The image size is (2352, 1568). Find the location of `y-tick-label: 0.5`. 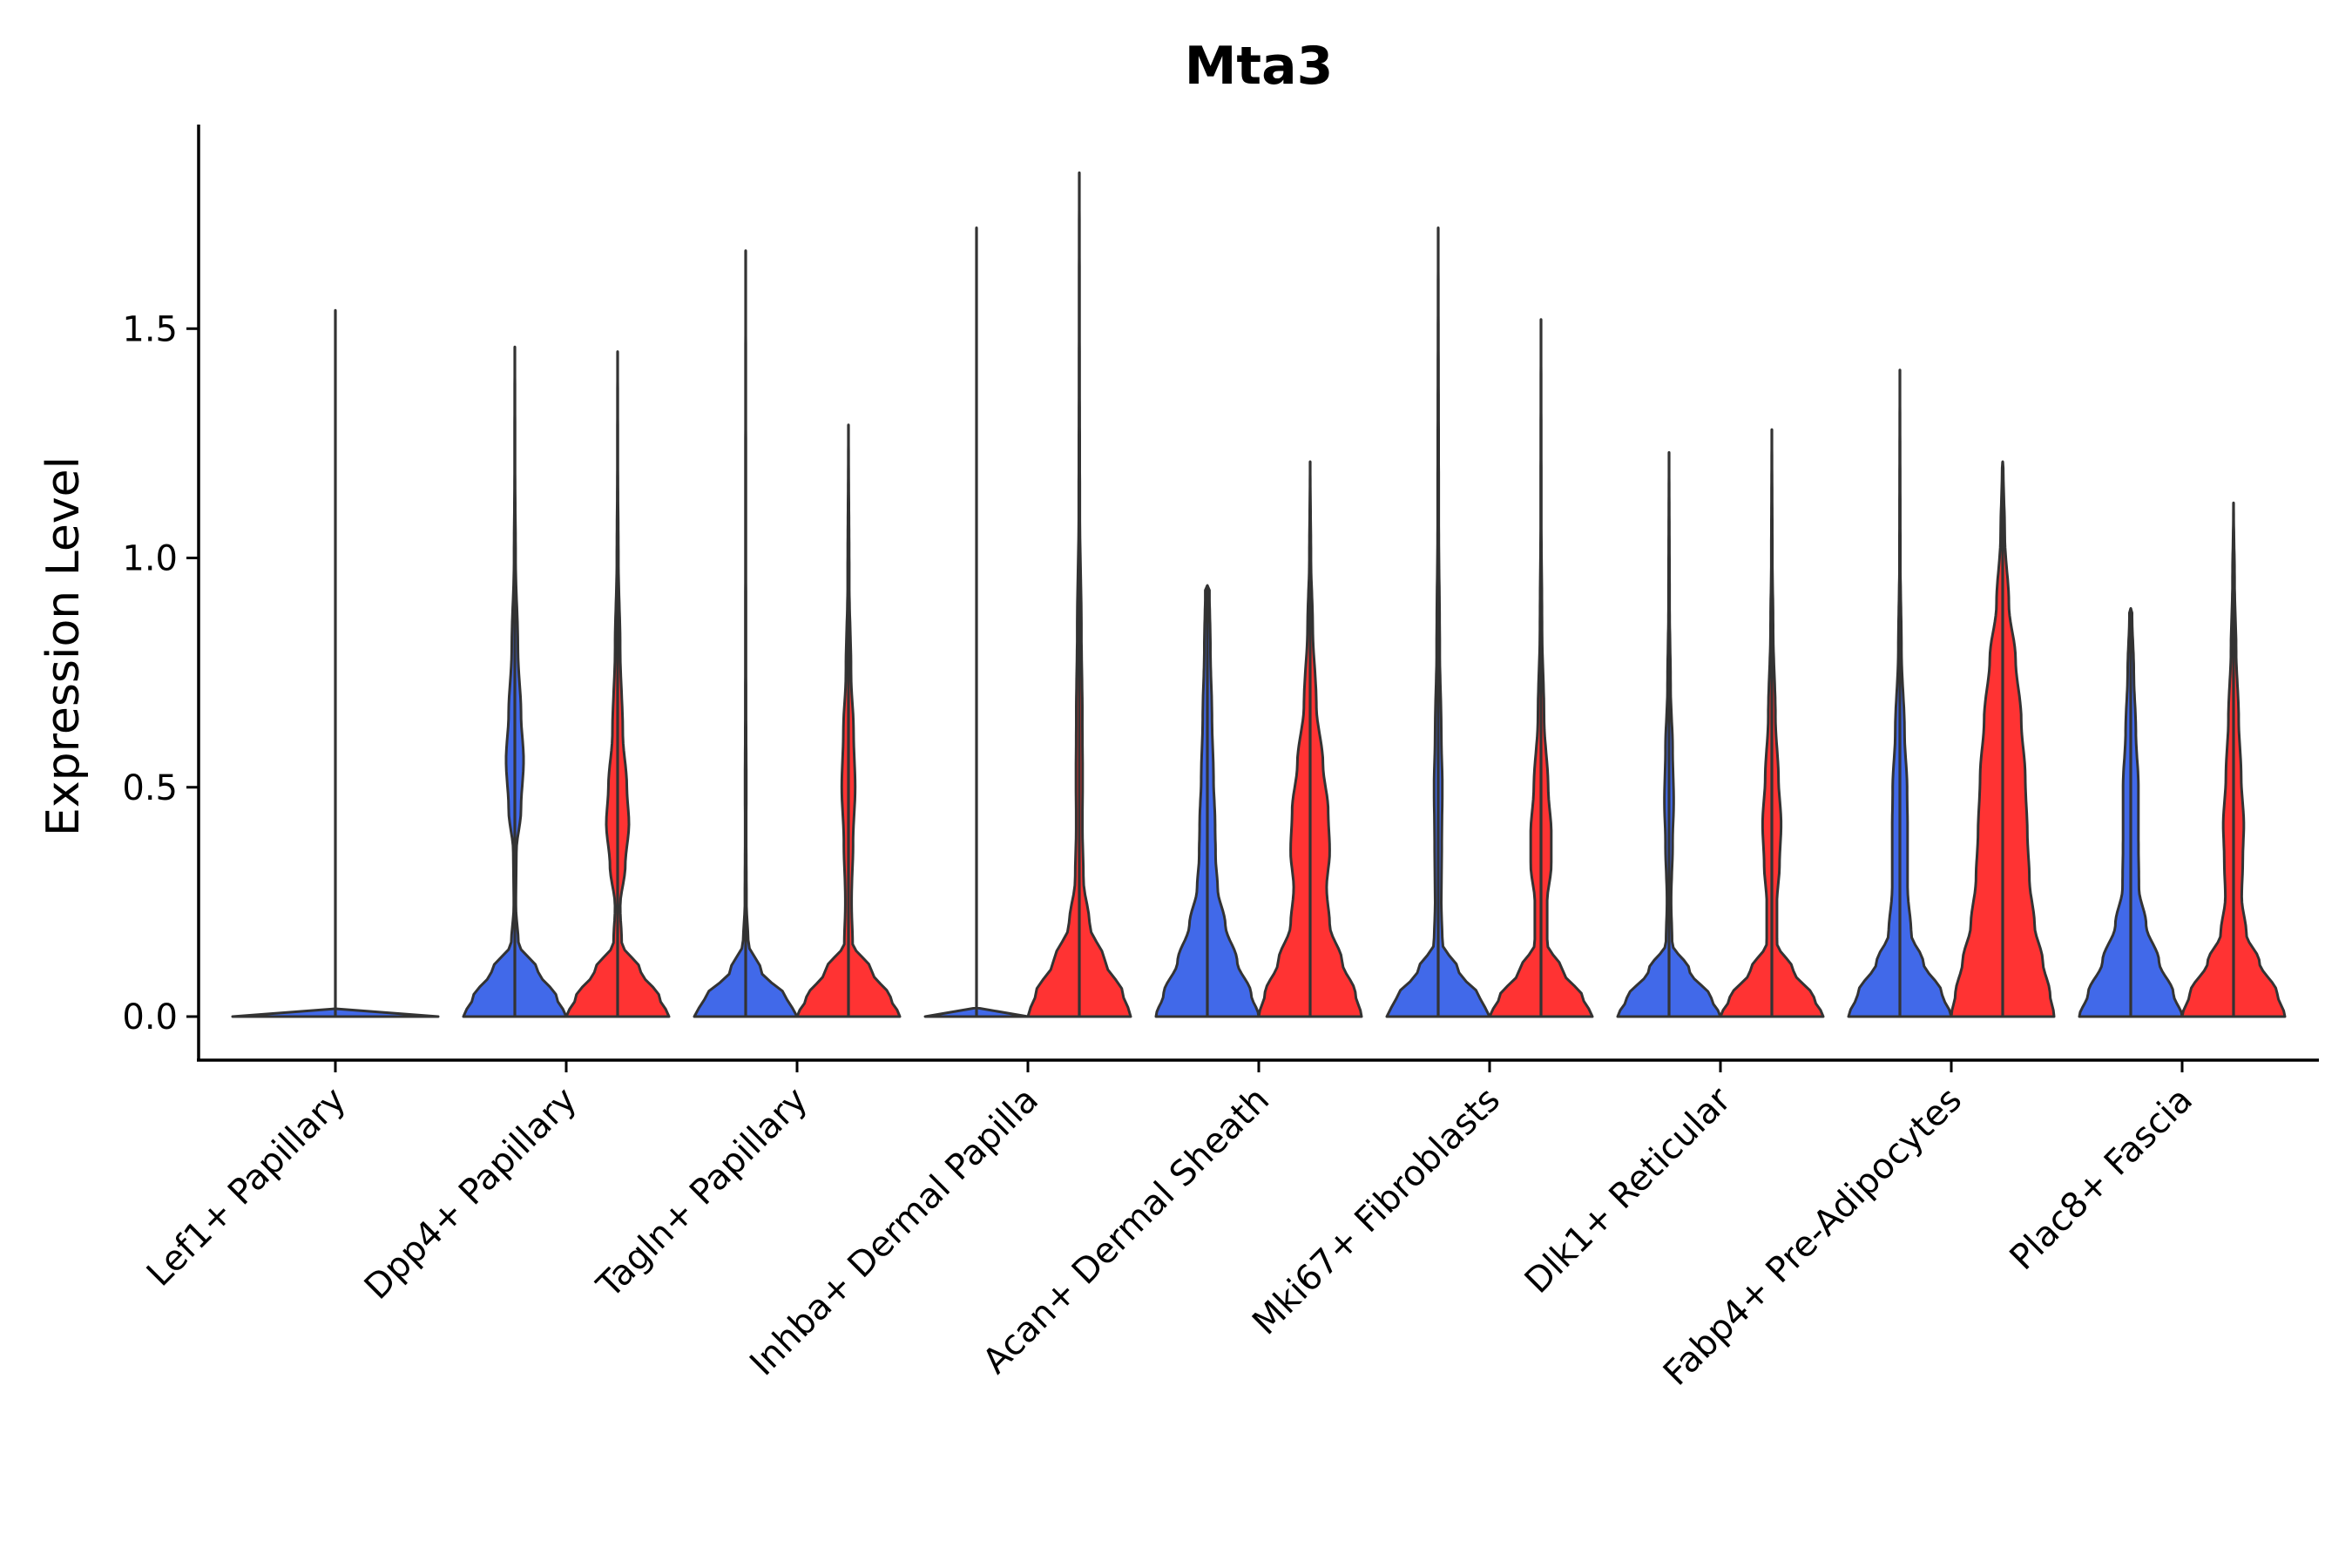

y-tick-label: 0.5 is located at coordinates (150, 788).